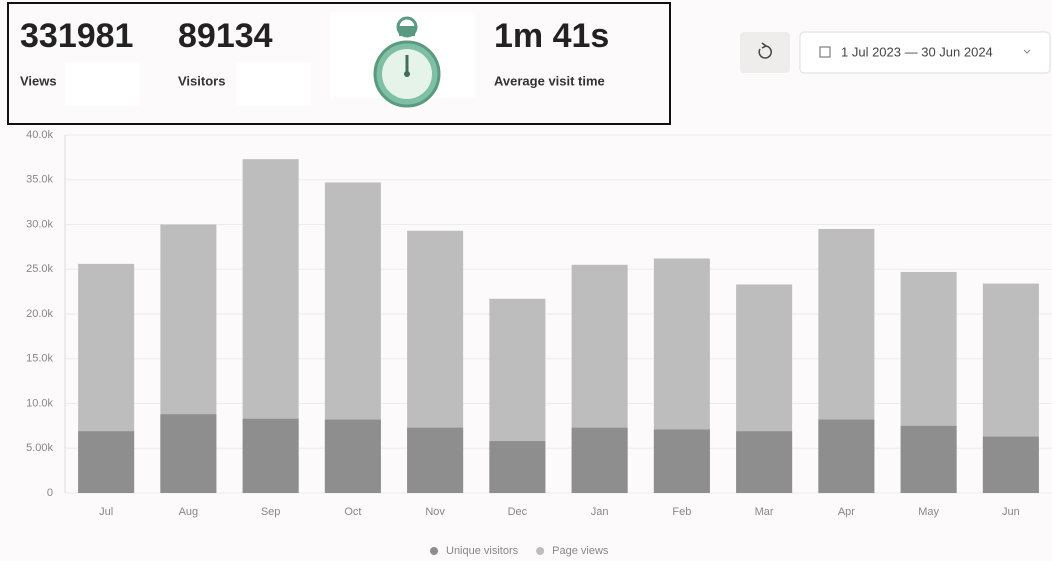 The height and width of the screenshot is (561, 1052). What do you see at coordinates (76, 36) in the screenshot?
I see `stat-value: 331981` at bounding box center [76, 36].